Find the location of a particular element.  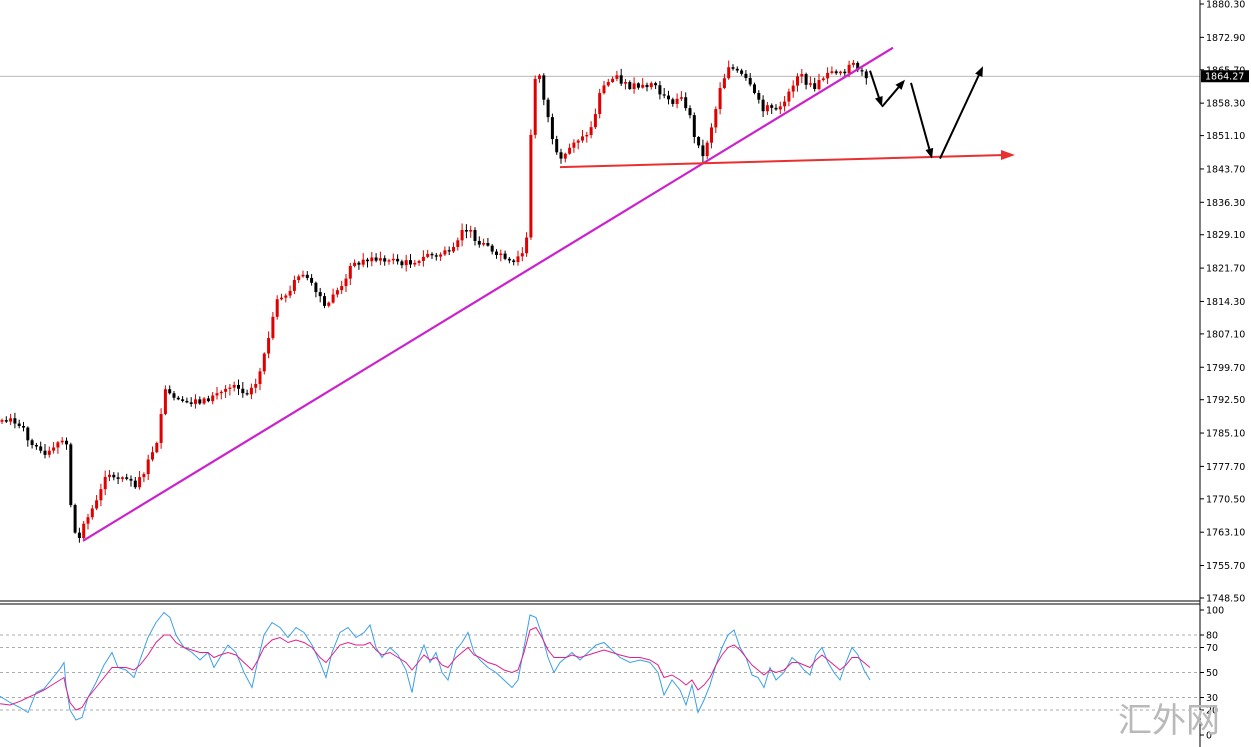

y-tick-label: 1814.30 is located at coordinates (1225, 302).